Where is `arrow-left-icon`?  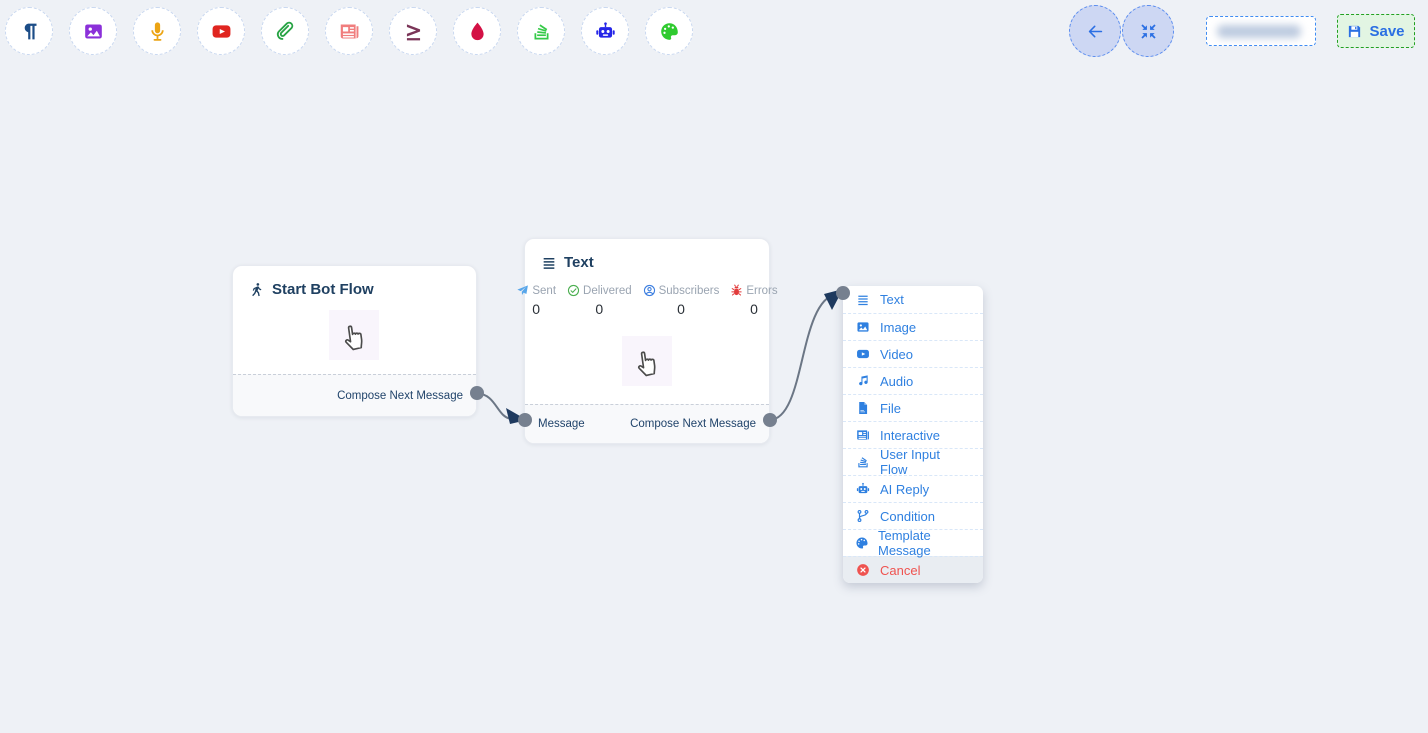 arrow-left-icon is located at coordinates (1095, 31).